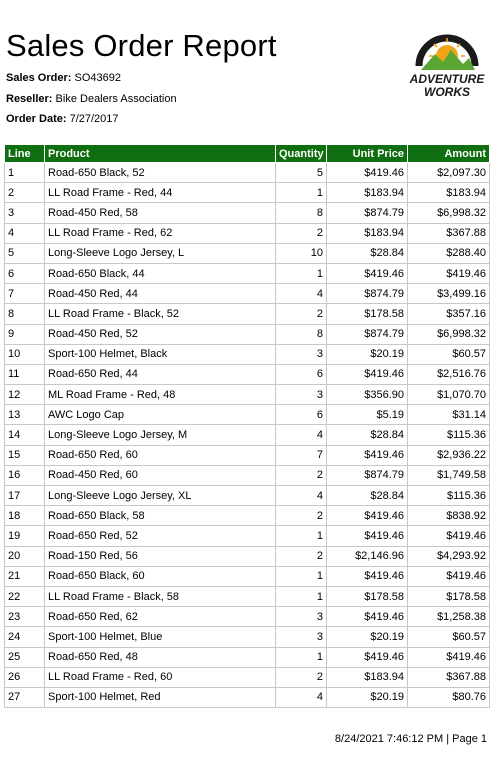 This screenshot has height=759, width=501. Describe the element at coordinates (160, 213) in the screenshot. I see `cell-product: Road-450 Red, 58` at that location.